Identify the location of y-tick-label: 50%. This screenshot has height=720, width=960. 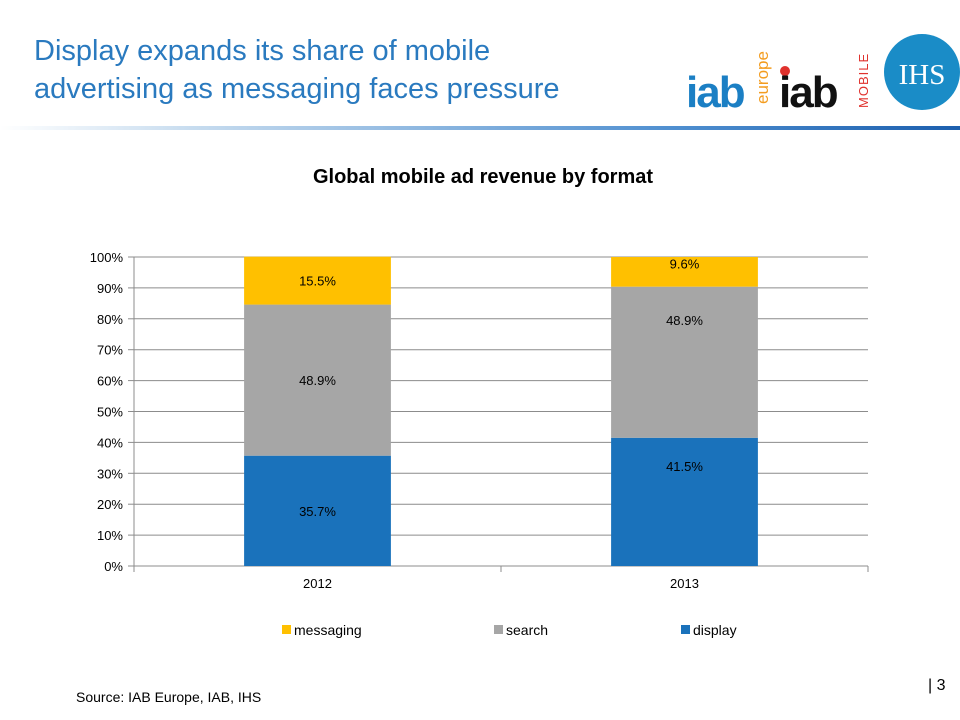
(110, 412).